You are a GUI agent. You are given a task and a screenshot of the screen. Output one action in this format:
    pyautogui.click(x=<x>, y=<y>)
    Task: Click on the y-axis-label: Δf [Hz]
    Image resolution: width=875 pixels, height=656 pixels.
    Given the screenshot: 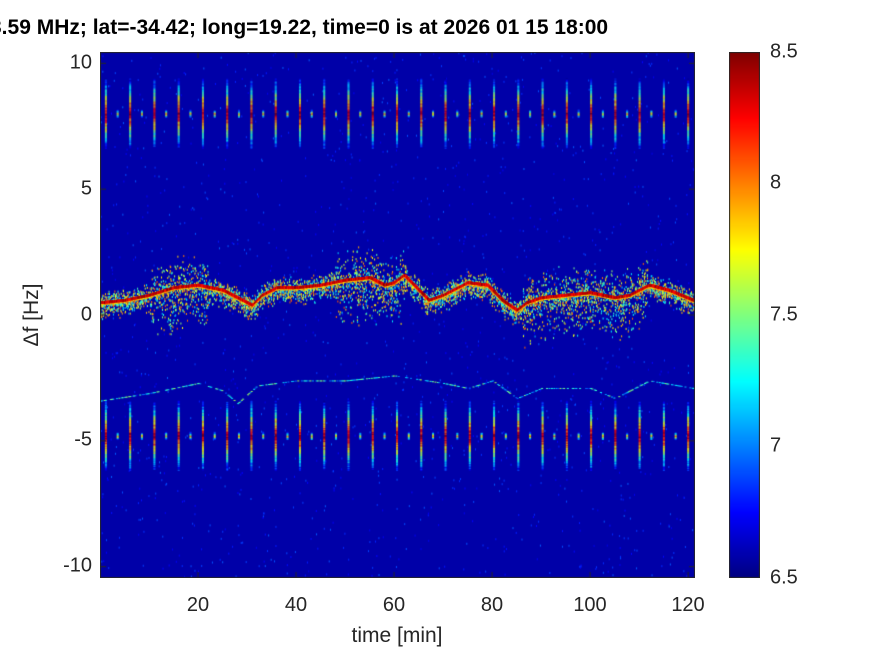 What is the action you would take?
    pyautogui.click(x=31, y=315)
    